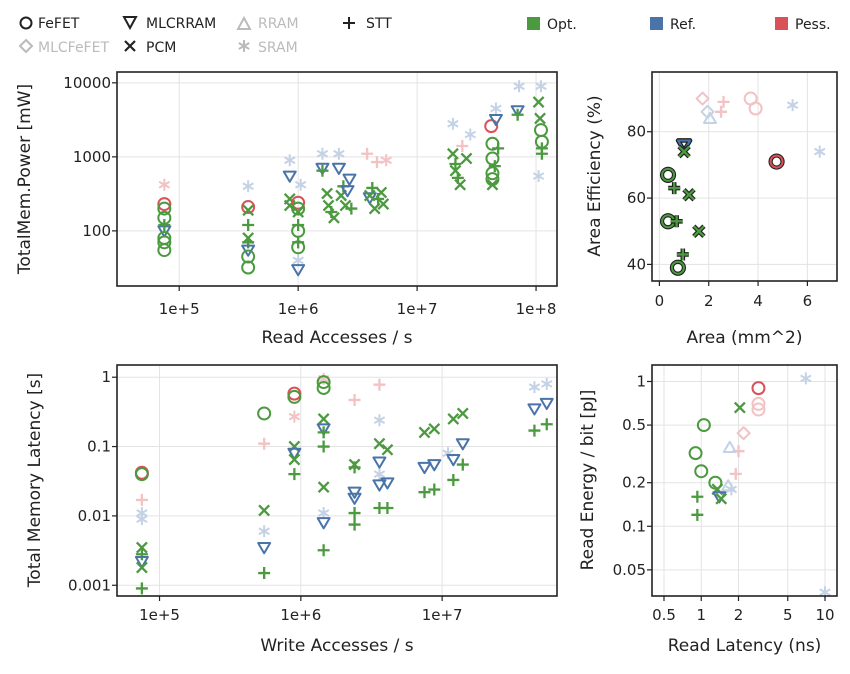 The image size is (850, 674). What do you see at coordinates (808, 301) in the screenshot?
I see `x-tick-label: 6` at bounding box center [808, 301].